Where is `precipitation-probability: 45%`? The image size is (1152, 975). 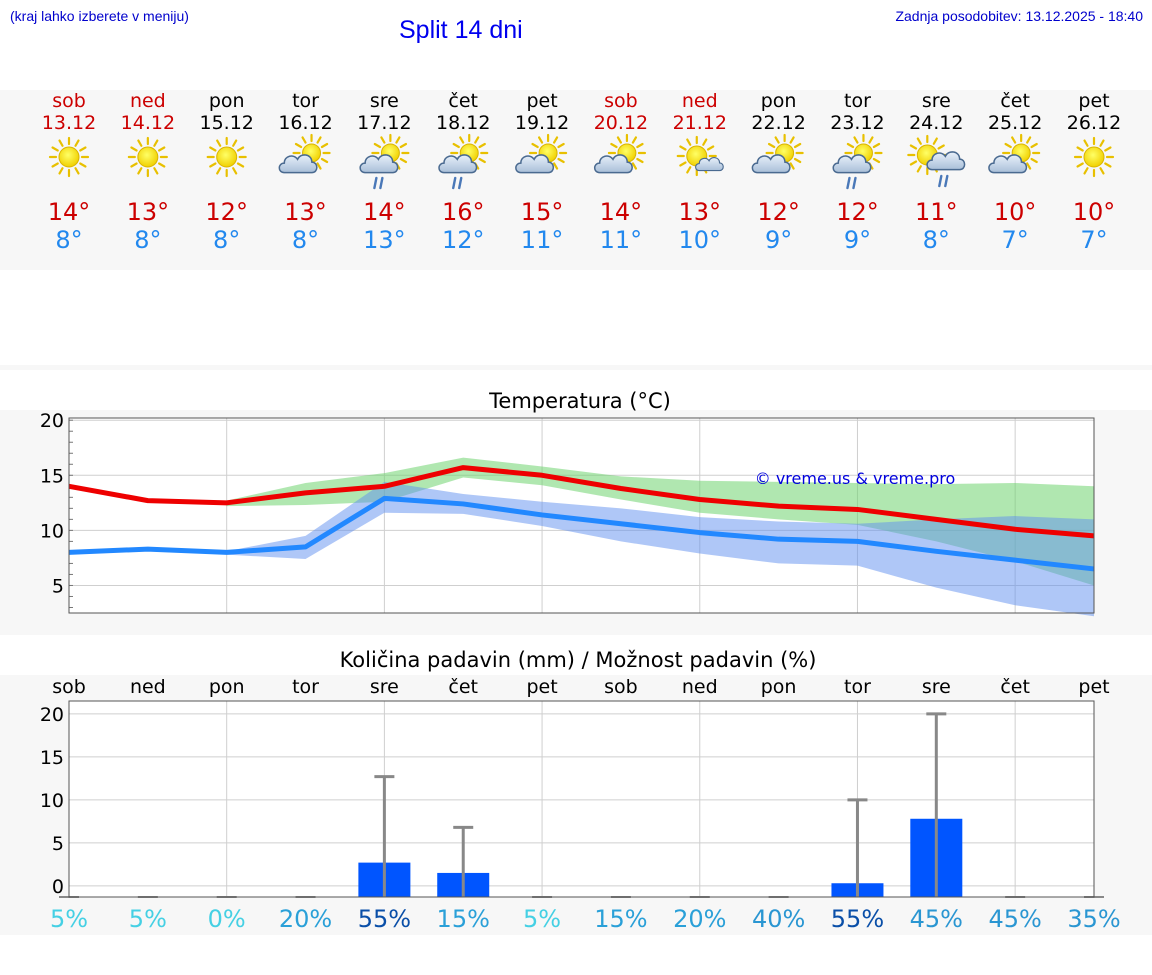 precipitation-probability: 45% is located at coordinates (1014, 919).